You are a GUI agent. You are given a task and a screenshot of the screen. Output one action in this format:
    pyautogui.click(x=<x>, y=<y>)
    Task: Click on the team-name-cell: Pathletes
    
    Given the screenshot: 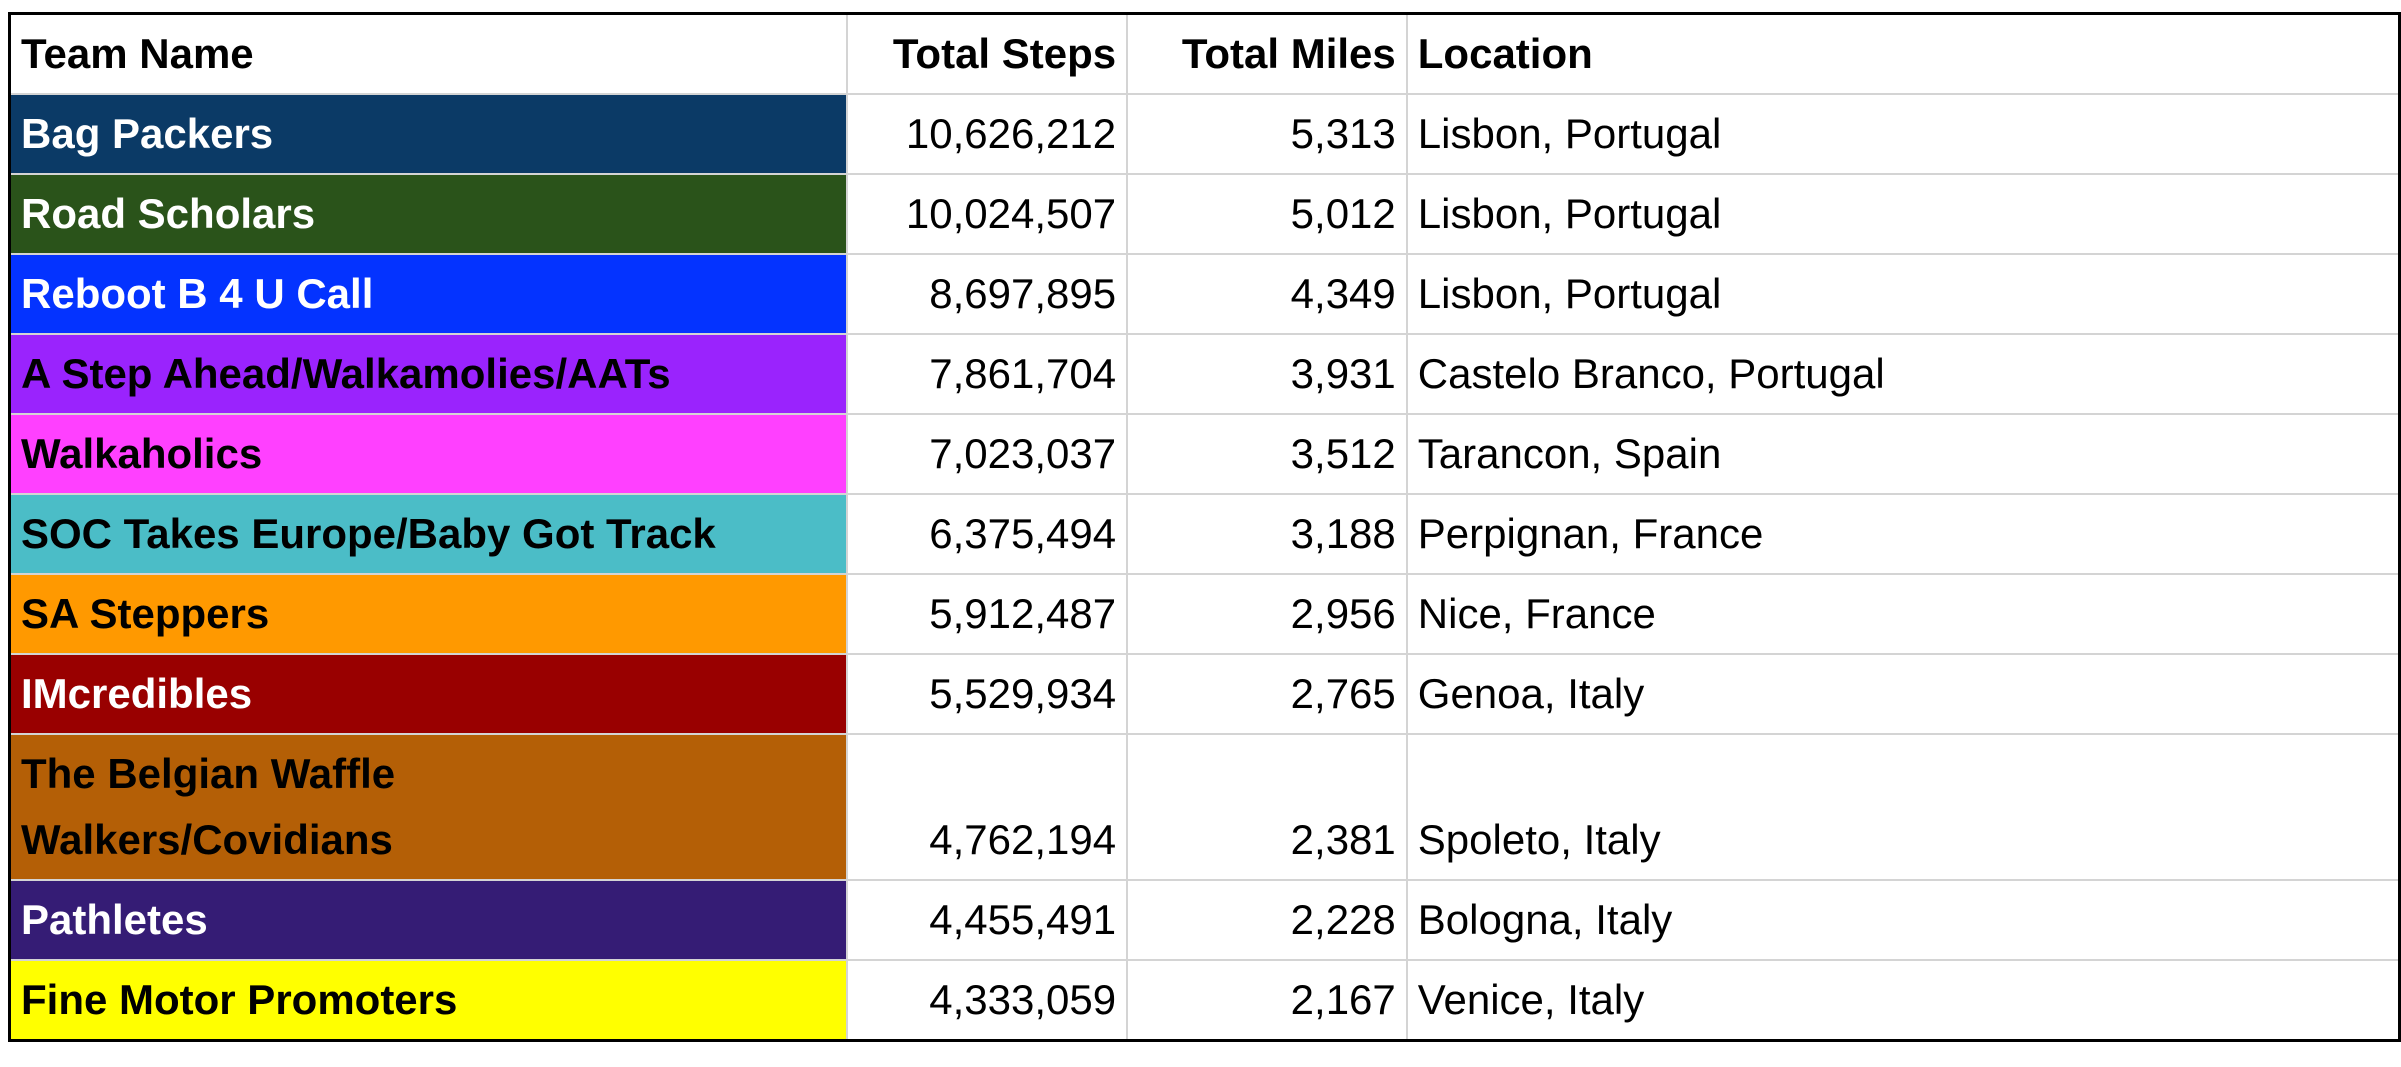 What is the action you would take?
    pyautogui.click(x=428, y=920)
    